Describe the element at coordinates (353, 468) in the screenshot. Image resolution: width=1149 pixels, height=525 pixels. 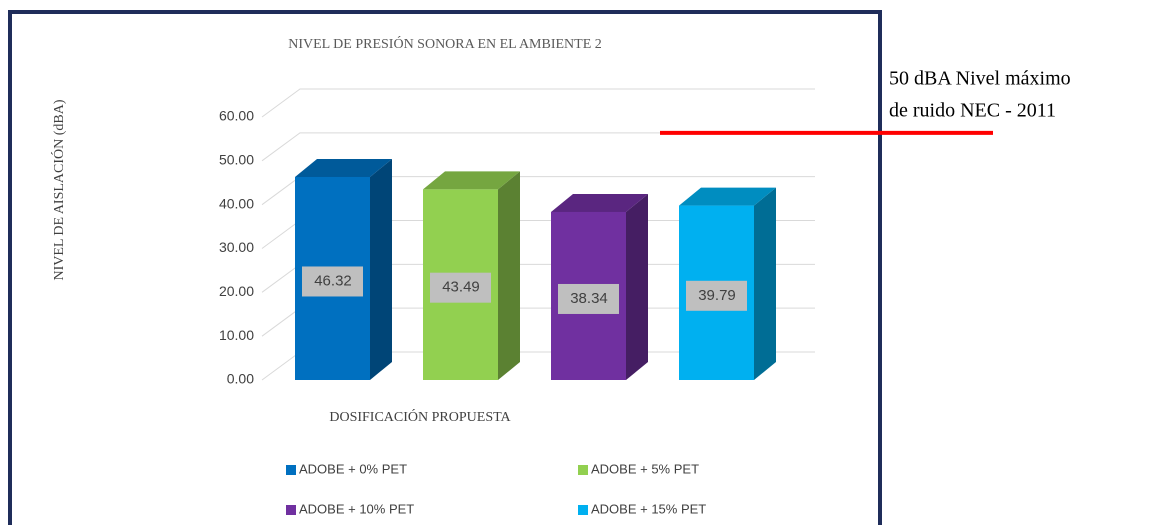
I see `legend-label: ADOBE + 0% PET` at that location.